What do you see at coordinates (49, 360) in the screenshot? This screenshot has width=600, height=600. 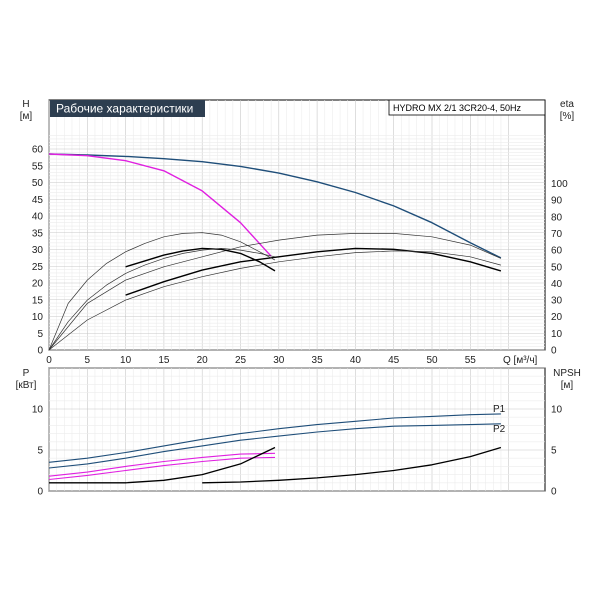 I see `flow-tick-label: 0` at bounding box center [49, 360].